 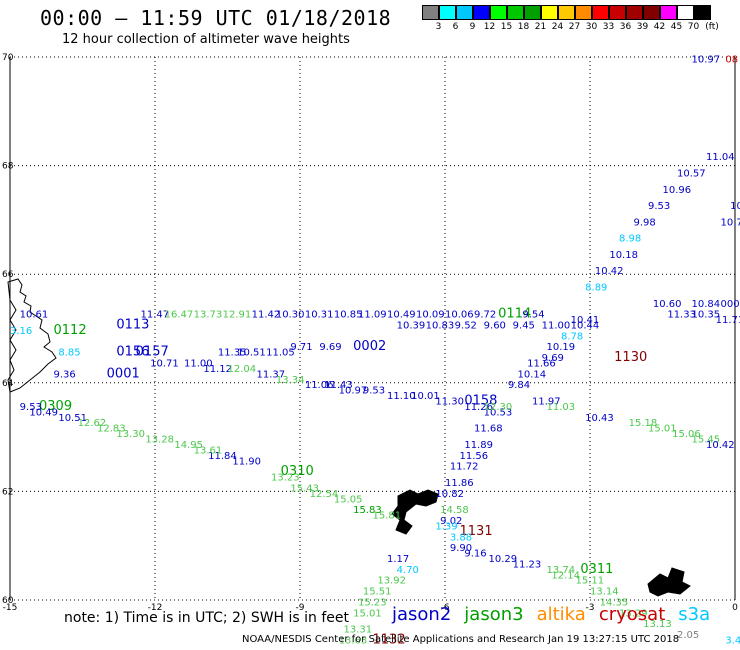 I want to click on wave-height-value: 15.51, so click(x=377, y=592).